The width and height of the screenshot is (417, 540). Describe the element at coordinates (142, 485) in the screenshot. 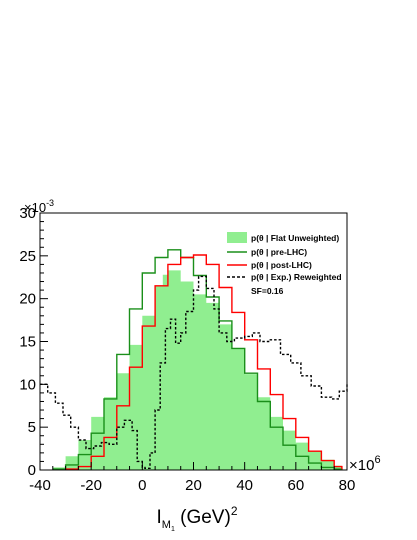

I see `x-tick-label: 0` at that location.